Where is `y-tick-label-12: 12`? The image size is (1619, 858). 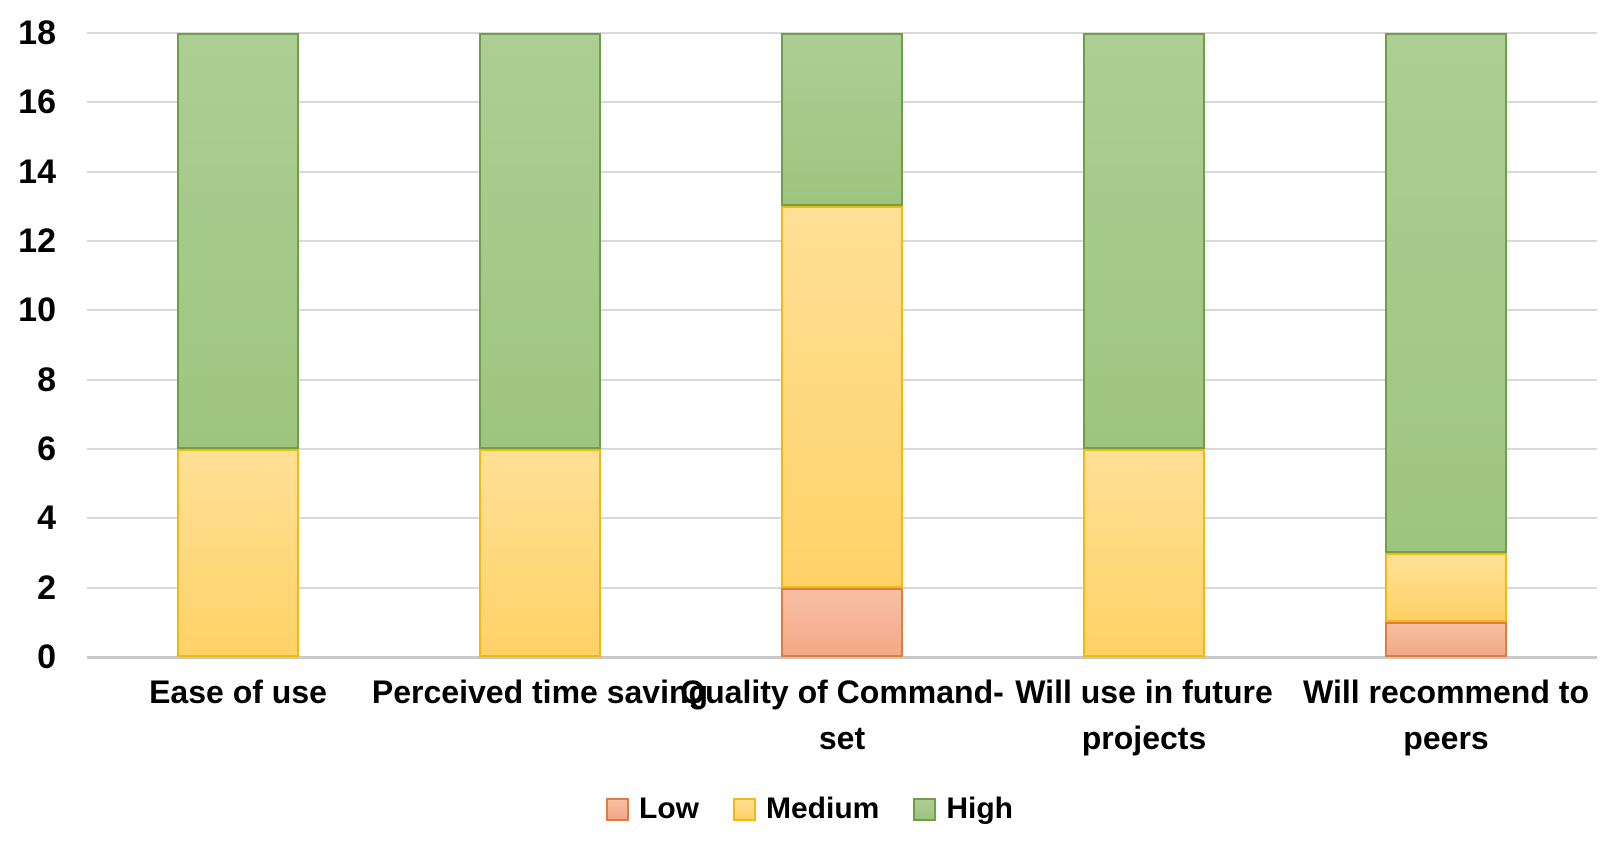 y-tick-label-12: 12 is located at coordinates (37, 241).